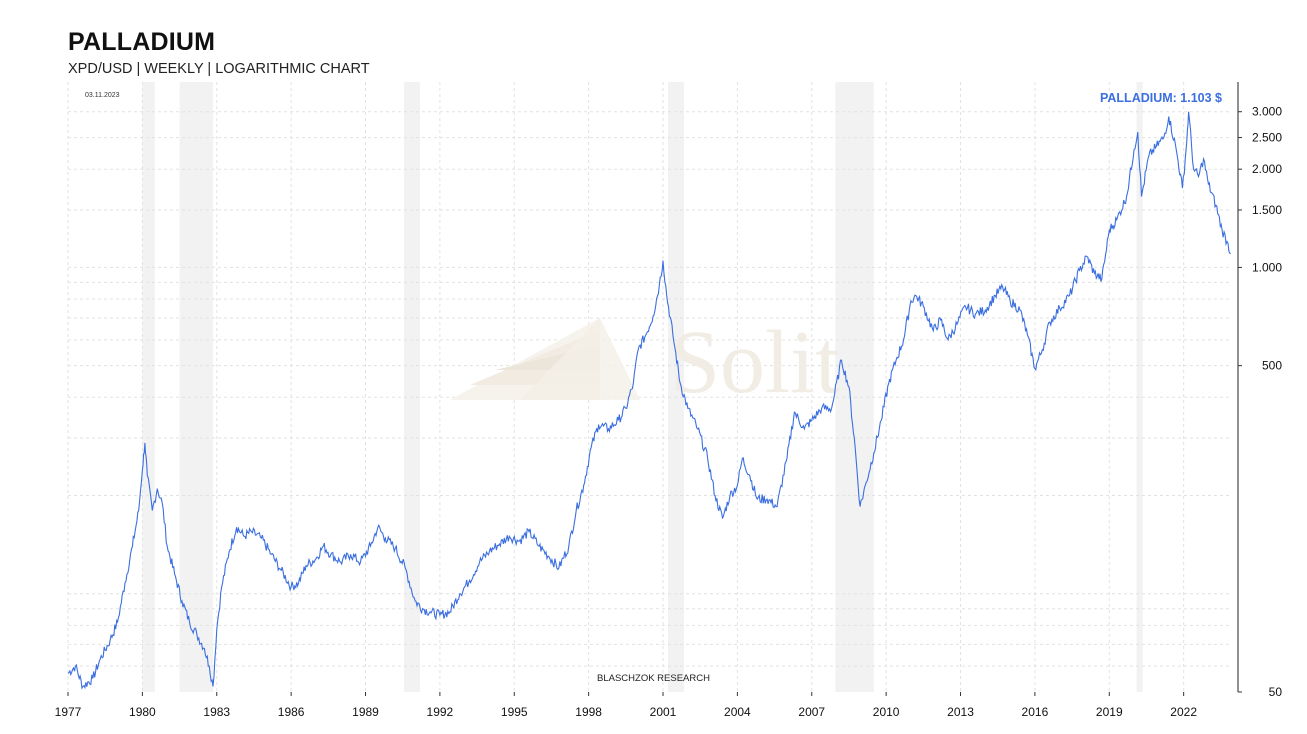 The image size is (1307, 734). Describe the element at coordinates (755, 362) in the screenshot. I see `watermark-text: Solit` at that location.